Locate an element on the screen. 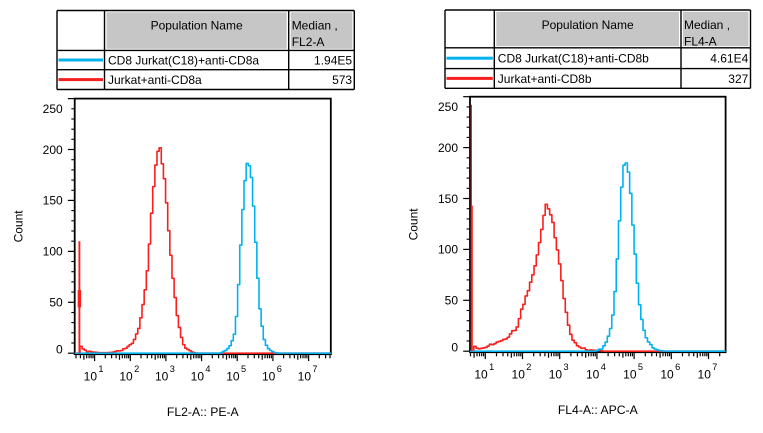 This screenshot has width=763, height=433. svg-text: FL2-A:: PE-A is located at coordinates (203, 412).